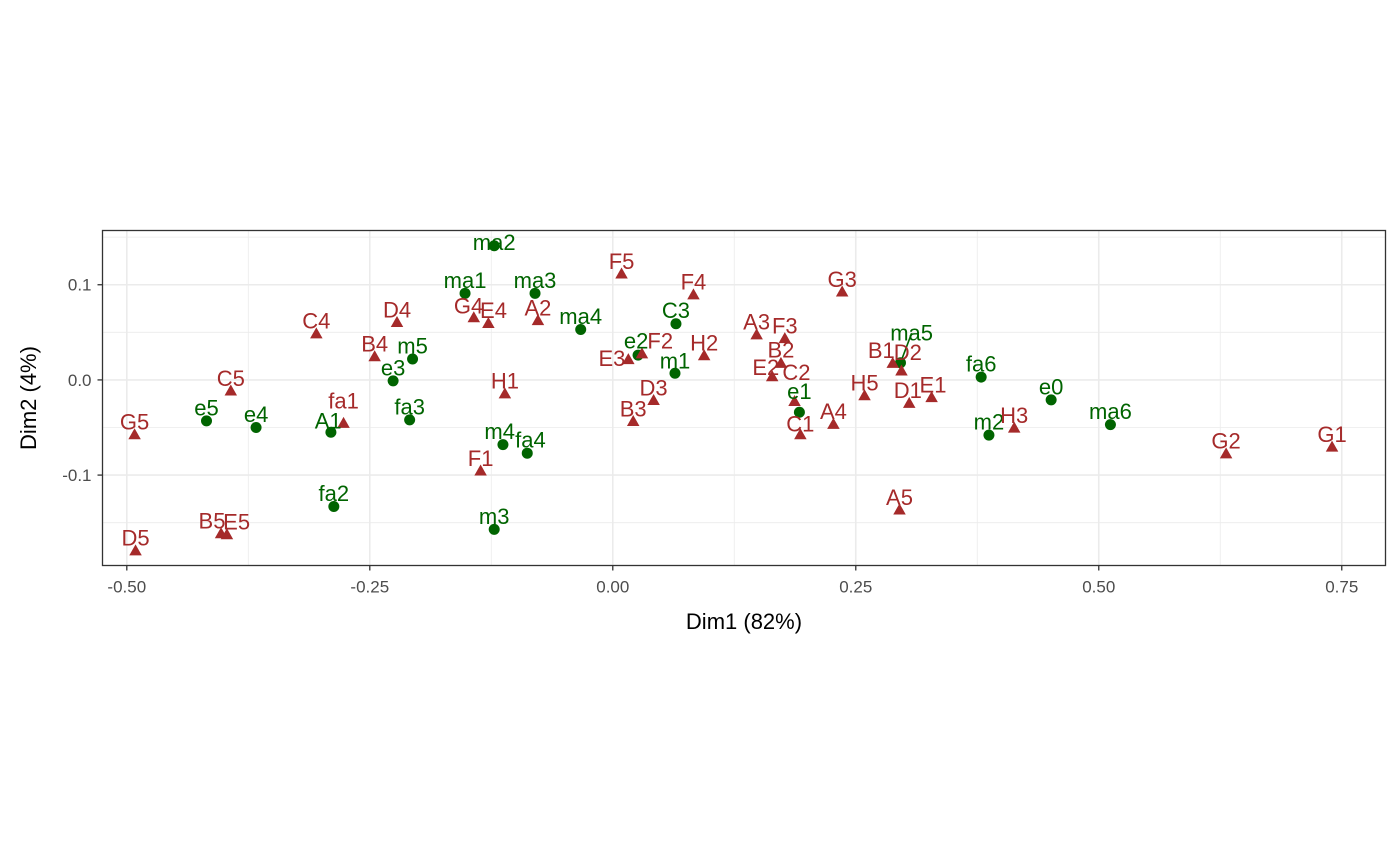 The height and width of the screenshot is (866, 1400). What do you see at coordinates (316, 321) in the screenshot?
I see `point-label-C4: C4` at bounding box center [316, 321].